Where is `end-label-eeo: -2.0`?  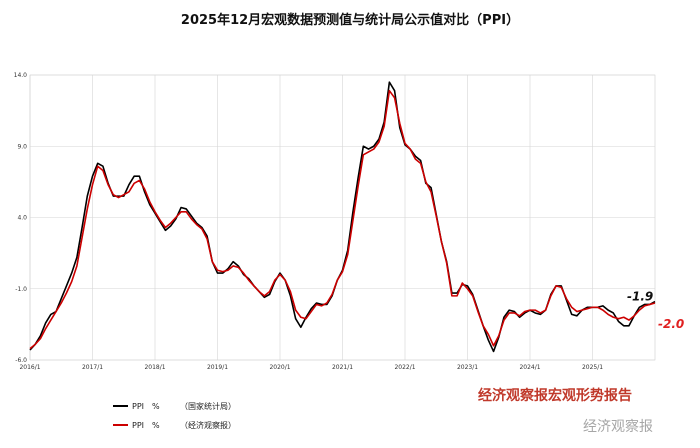 end-label-eeo: -2.0 is located at coordinates (671, 324).